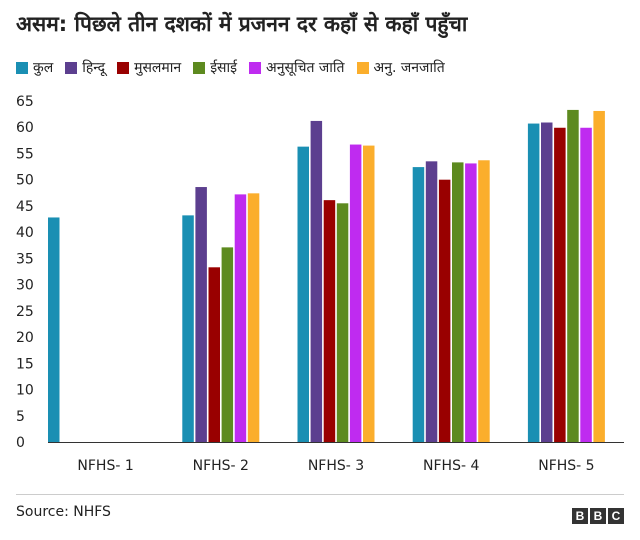  I want to click on y-tick-label: 25, so click(25, 312).